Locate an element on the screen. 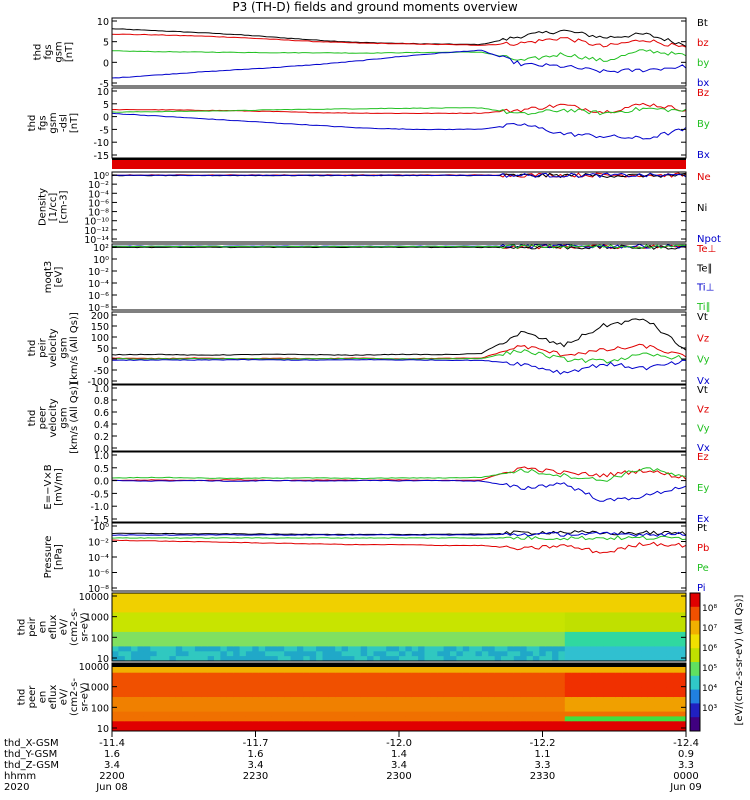  y-axis-label: moqt3 is located at coordinates (48, 277).